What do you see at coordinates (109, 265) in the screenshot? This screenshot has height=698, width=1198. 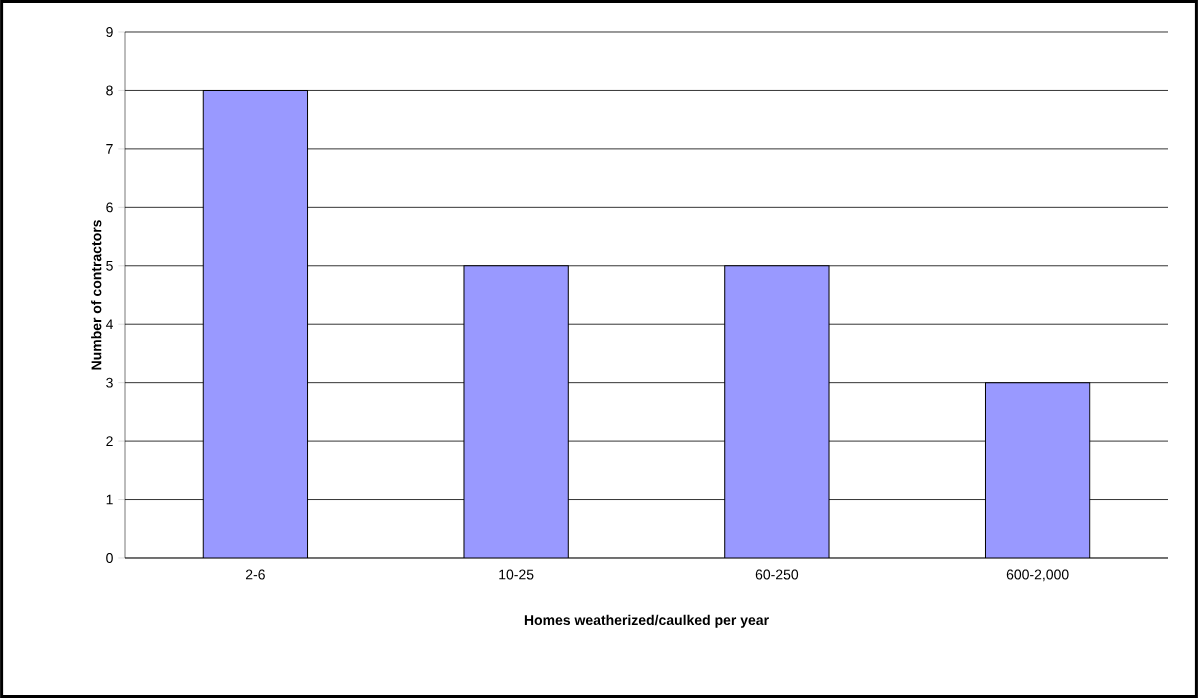 I see `y-tick-label: 5` at bounding box center [109, 265].